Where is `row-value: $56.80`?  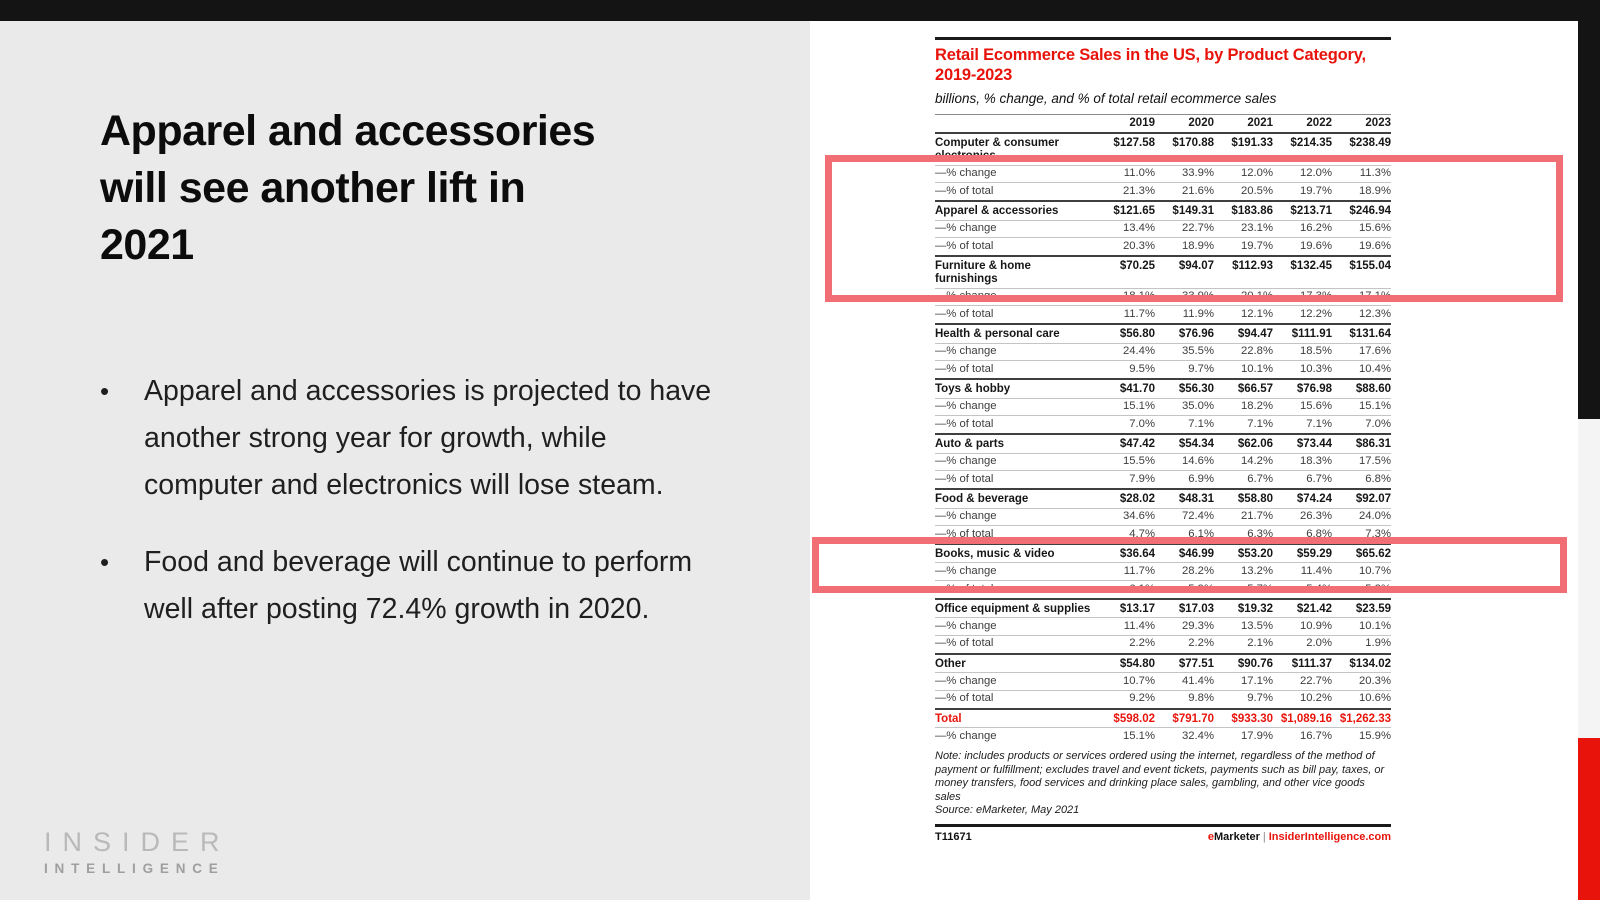
row-value: $56.80 is located at coordinates (1125, 333).